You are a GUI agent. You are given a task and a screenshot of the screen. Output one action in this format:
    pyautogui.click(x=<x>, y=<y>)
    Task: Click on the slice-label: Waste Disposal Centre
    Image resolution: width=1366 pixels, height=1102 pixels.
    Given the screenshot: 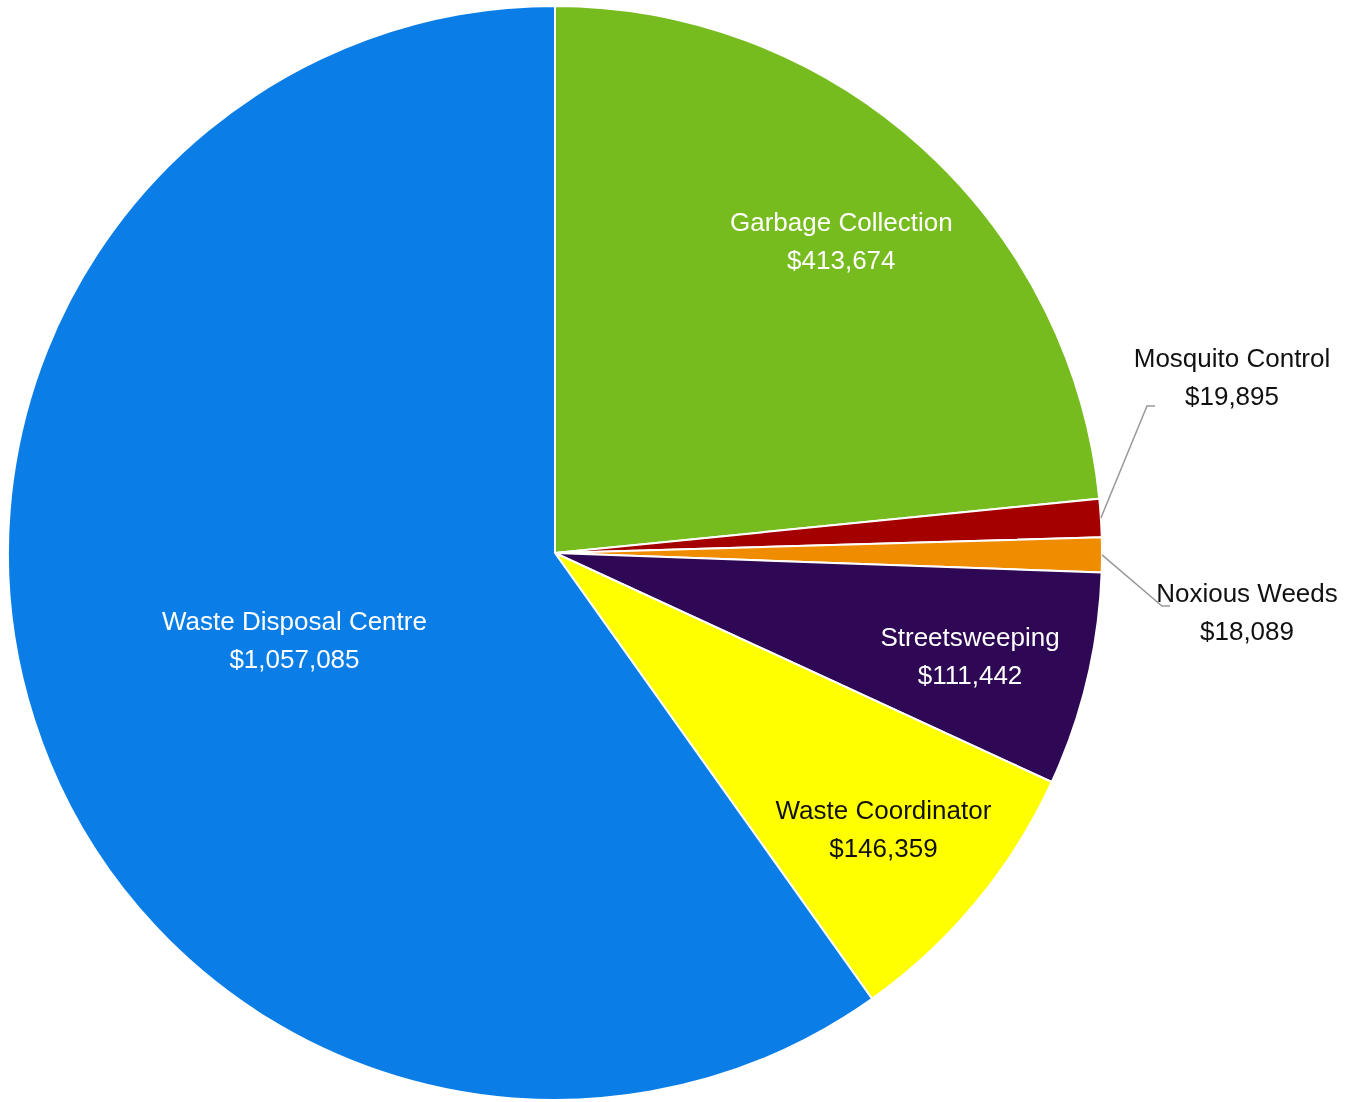 What is the action you would take?
    pyautogui.click(x=294, y=621)
    